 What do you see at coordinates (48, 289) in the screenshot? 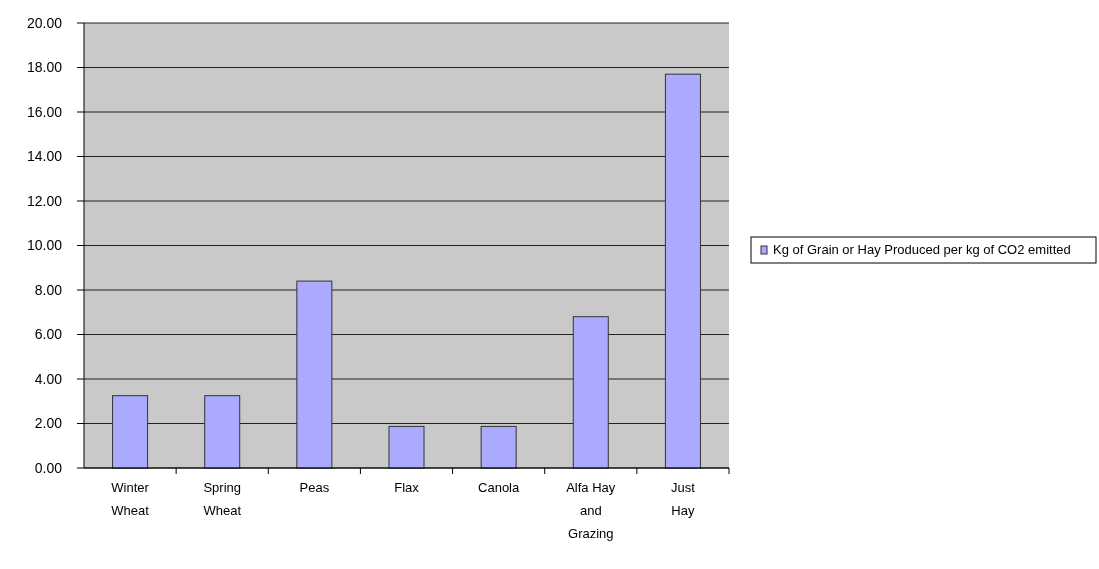
I see `y-tick-label: 8.00` at bounding box center [48, 289].